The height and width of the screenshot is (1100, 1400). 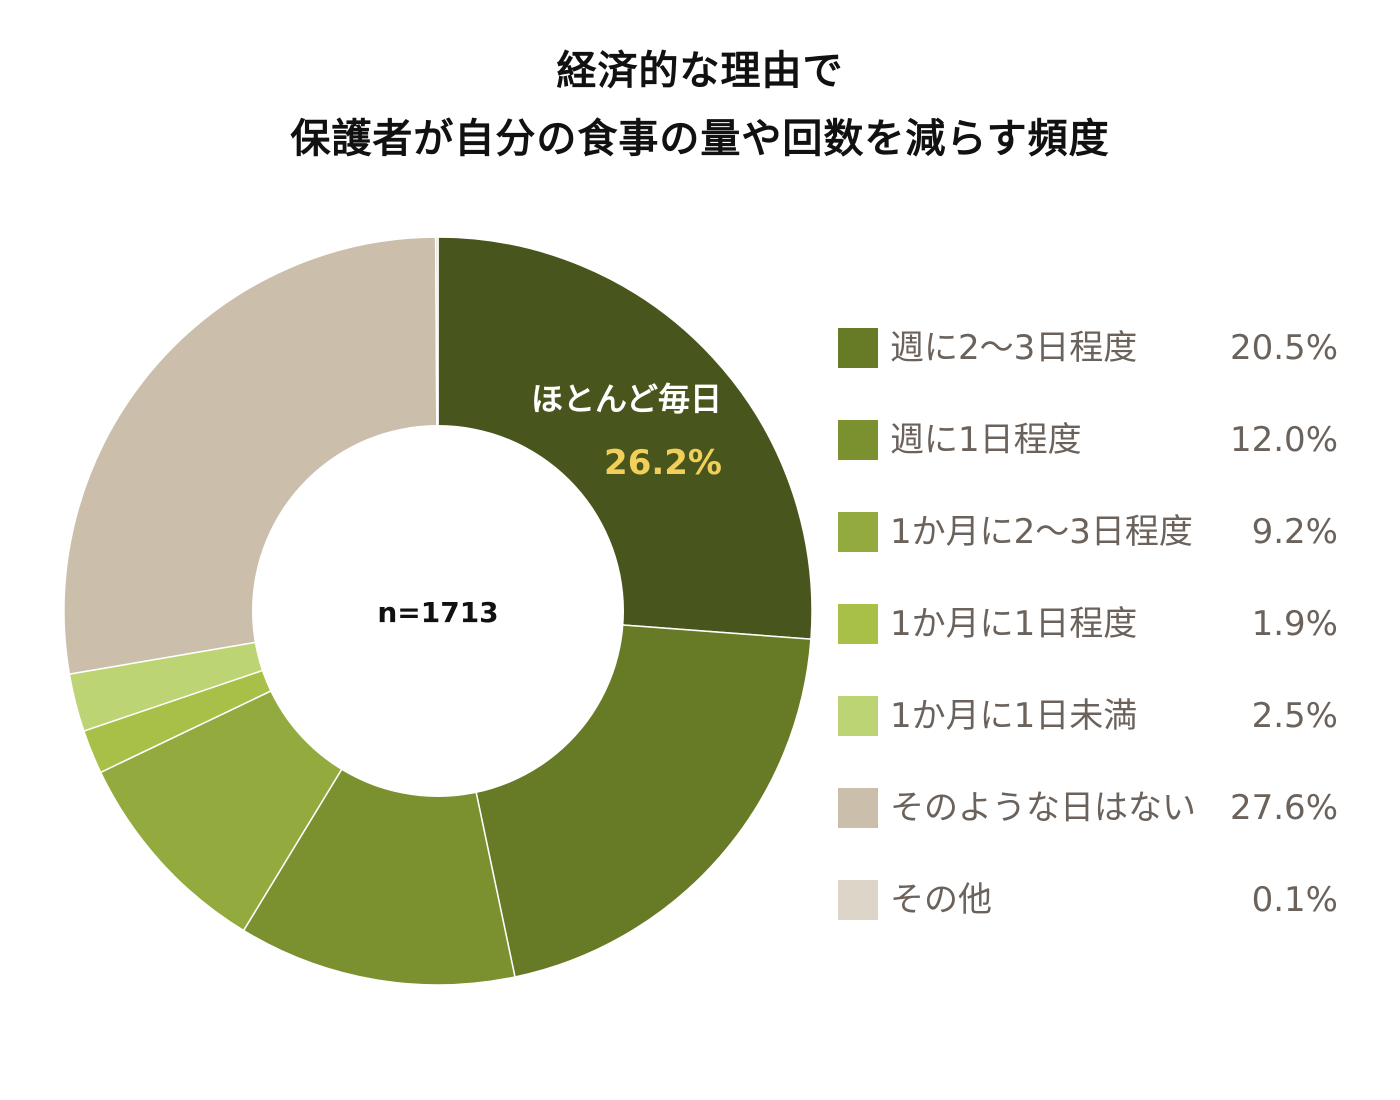 What do you see at coordinates (626, 399) in the screenshot?
I see `callout-category-label: ほとんど毎日` at bounding box center [626, 399].